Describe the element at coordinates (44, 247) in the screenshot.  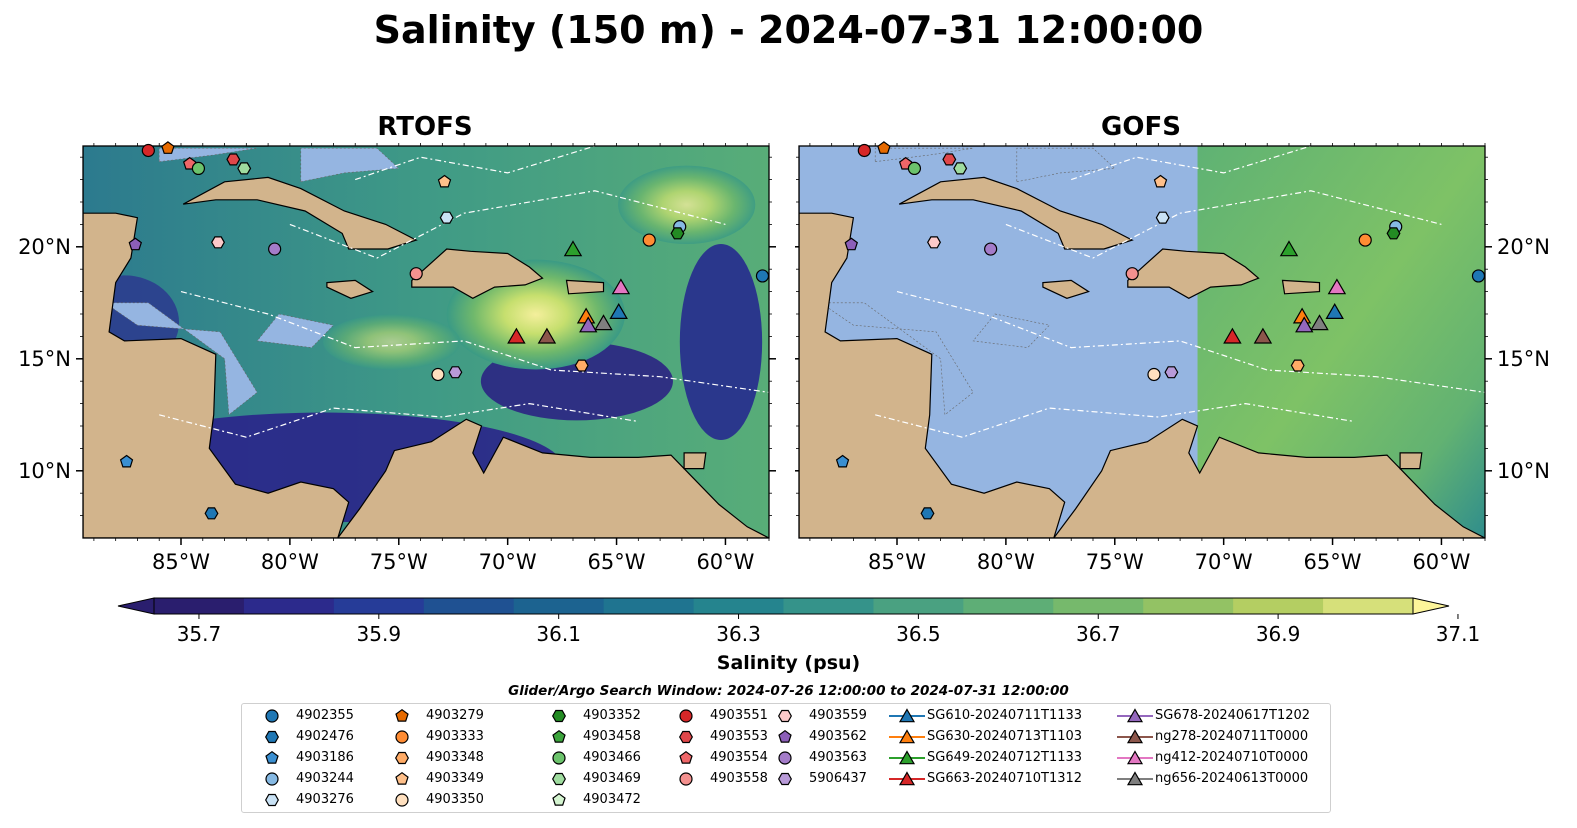
I see `lat-tick-label: 20°N` at that location.